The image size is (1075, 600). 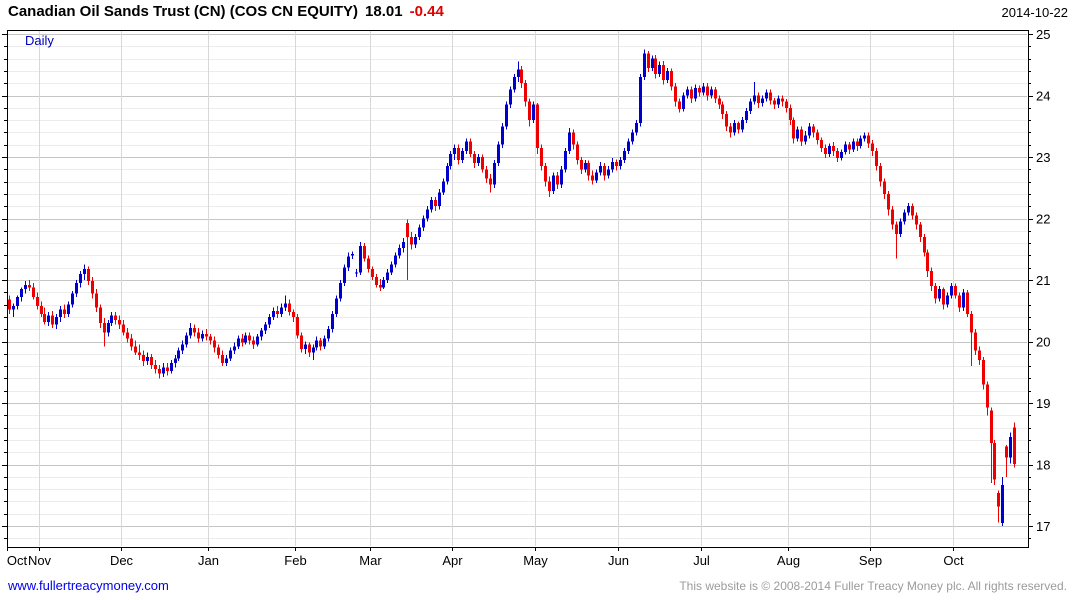 I want to click on x-axis-label: Nov, so click(x=40, y=560).